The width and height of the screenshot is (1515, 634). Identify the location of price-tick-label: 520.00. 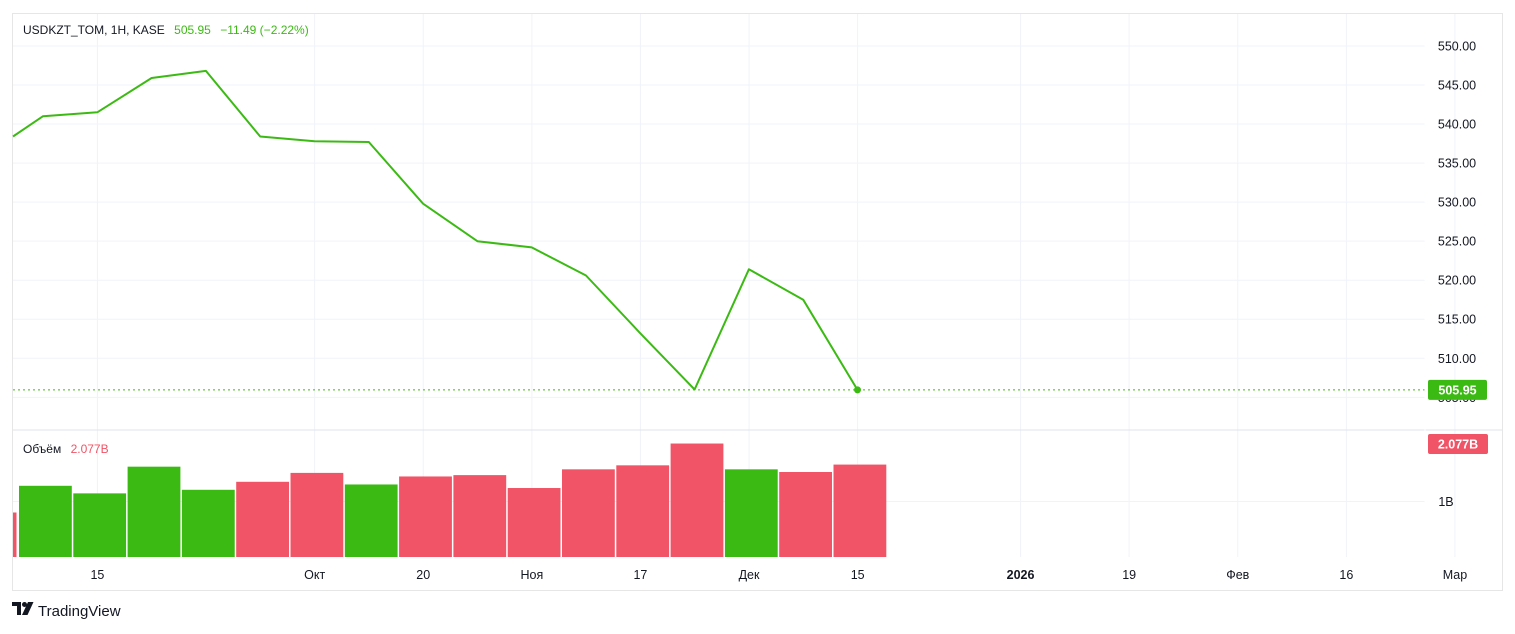
(1457, 281).